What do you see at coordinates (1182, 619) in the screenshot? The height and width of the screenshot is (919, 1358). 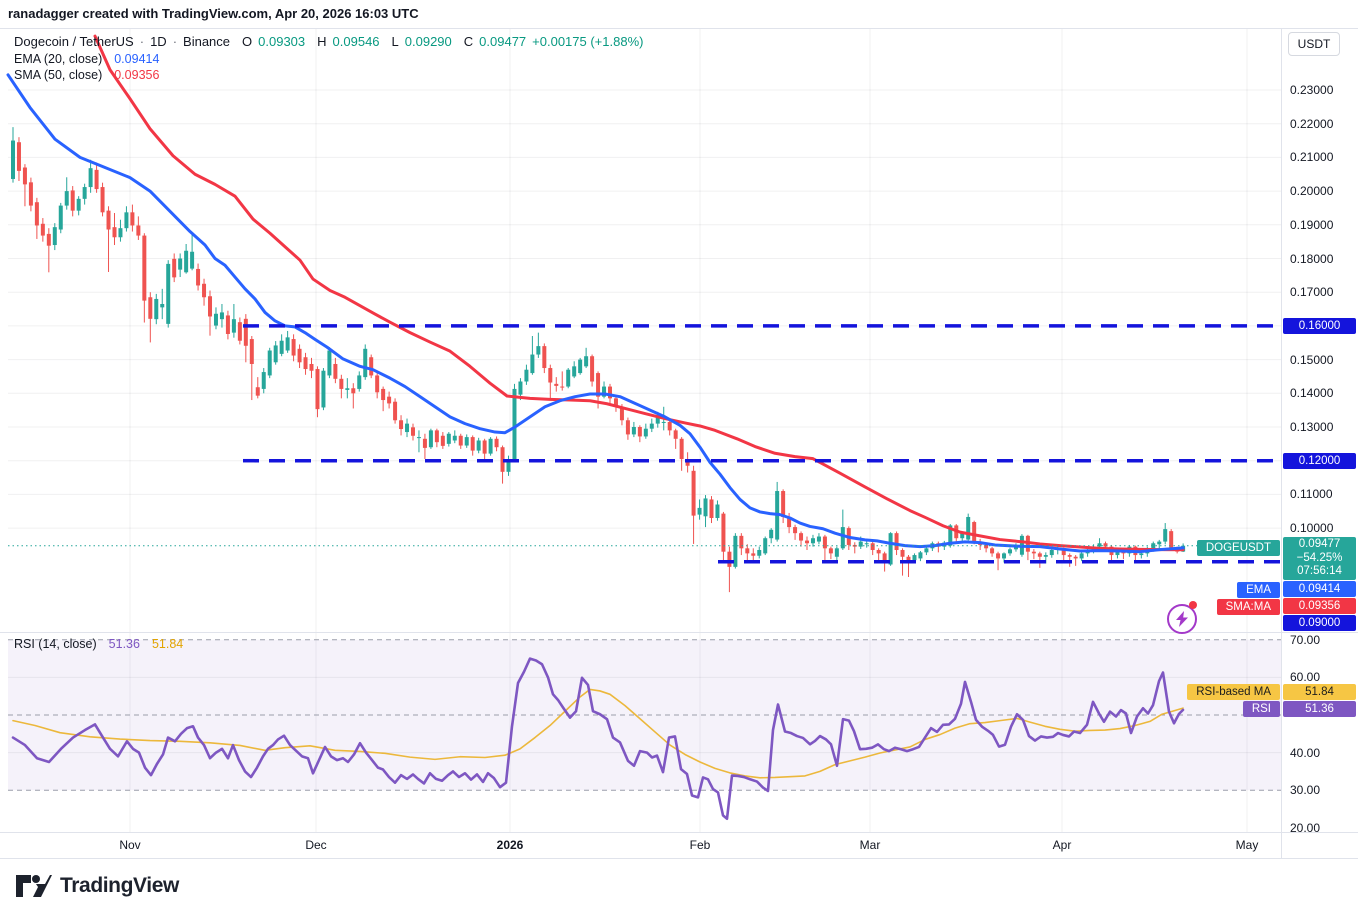 I see `quick-action-button` at bounding box center [1182, 619].